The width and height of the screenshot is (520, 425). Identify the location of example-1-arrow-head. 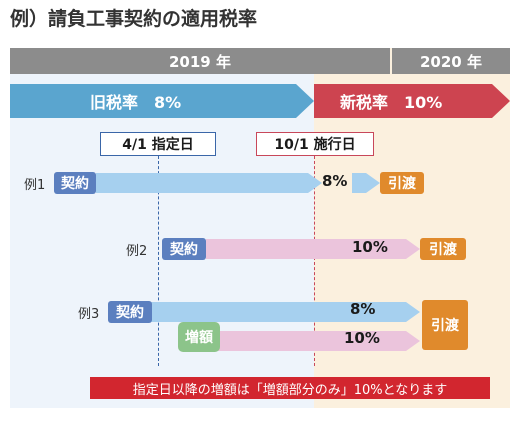
(366, 183).